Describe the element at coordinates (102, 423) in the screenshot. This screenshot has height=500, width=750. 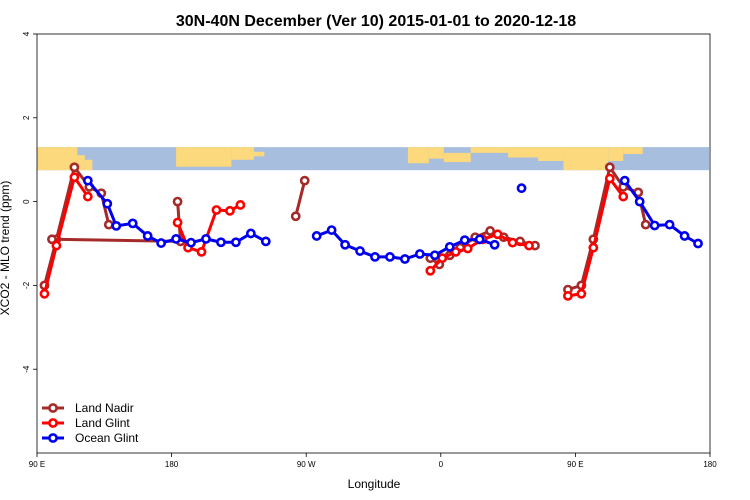
I see `legend-label-1: Land Glint` at that location.